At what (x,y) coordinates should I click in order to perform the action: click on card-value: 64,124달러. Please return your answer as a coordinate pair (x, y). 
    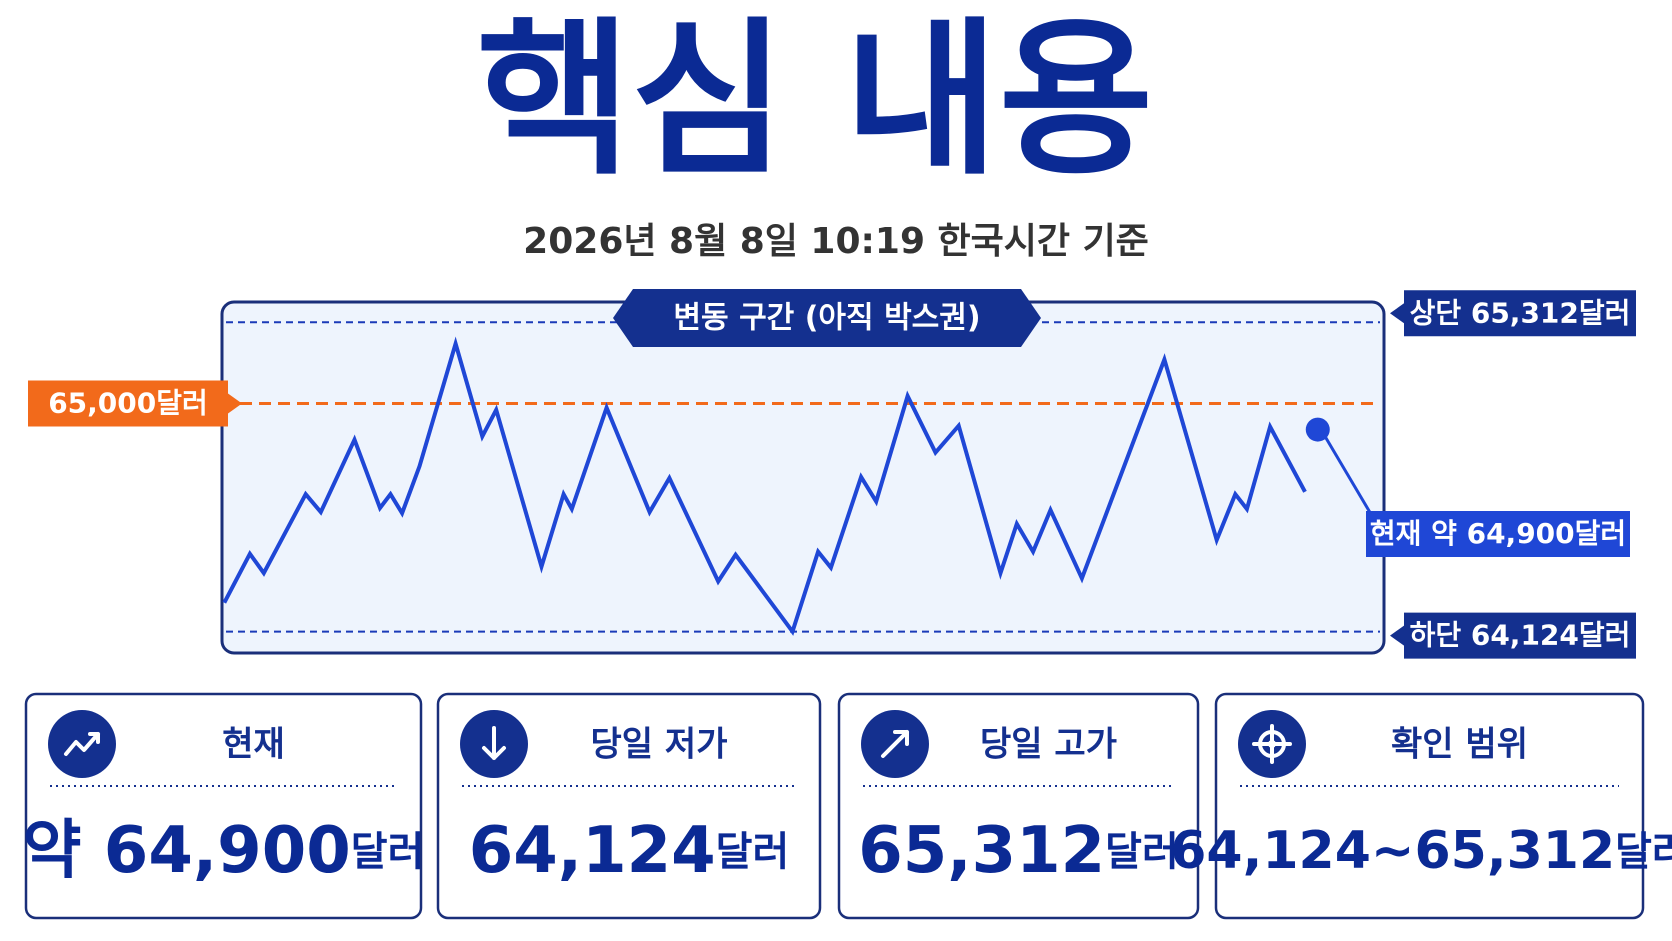
    Looking at the image, I should click on (629, 851).